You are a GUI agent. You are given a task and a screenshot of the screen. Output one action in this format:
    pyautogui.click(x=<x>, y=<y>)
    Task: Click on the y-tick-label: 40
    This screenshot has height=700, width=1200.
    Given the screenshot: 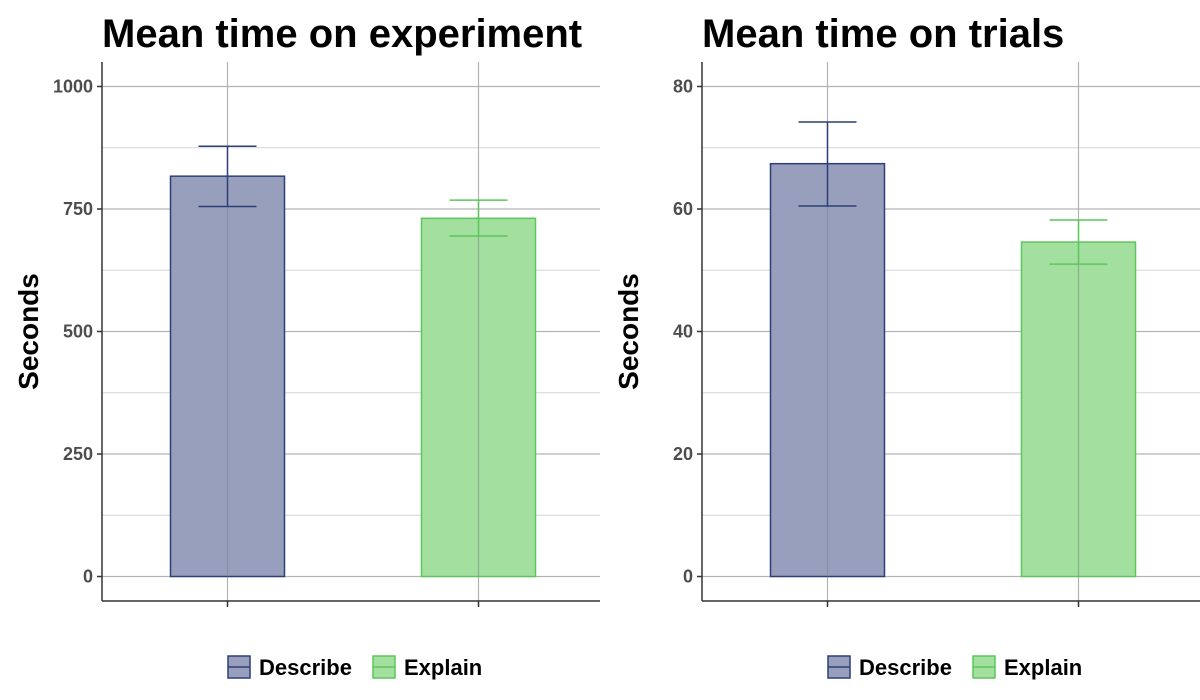 What is the action you would take?
    pyautogui.click(x=683, y=332)
    